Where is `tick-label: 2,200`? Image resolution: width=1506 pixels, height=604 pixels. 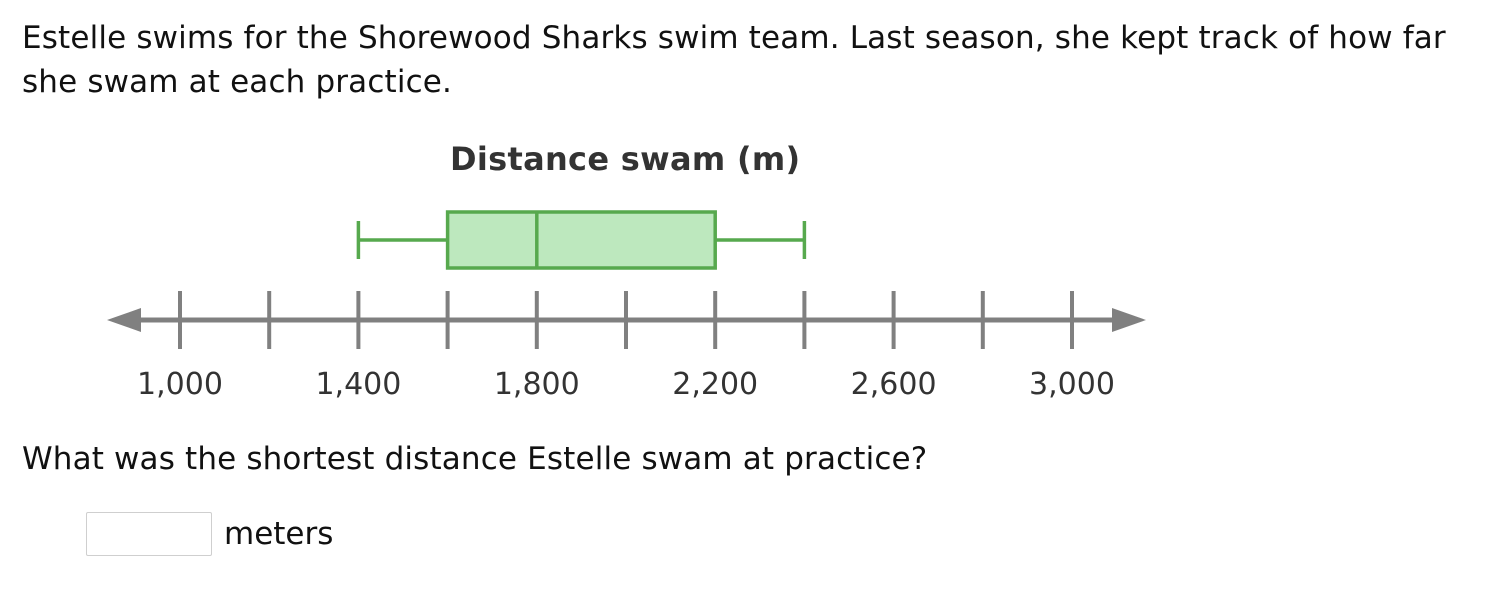
tick-label: 2,200 is located at coordinates (715, 384).